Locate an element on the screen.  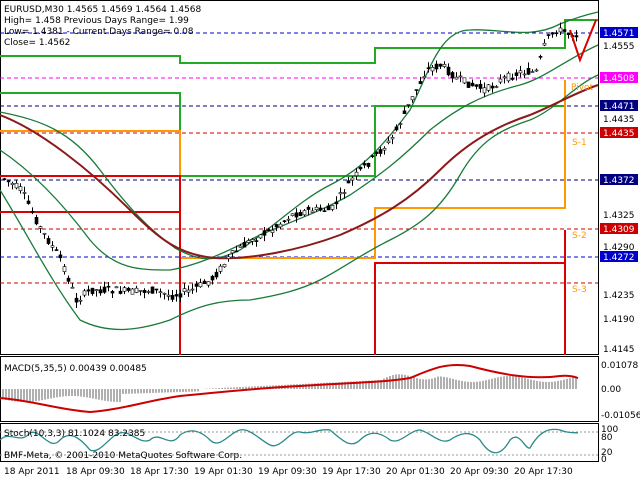
price-marker: 1.4508 is located at coordinates (619, 79).